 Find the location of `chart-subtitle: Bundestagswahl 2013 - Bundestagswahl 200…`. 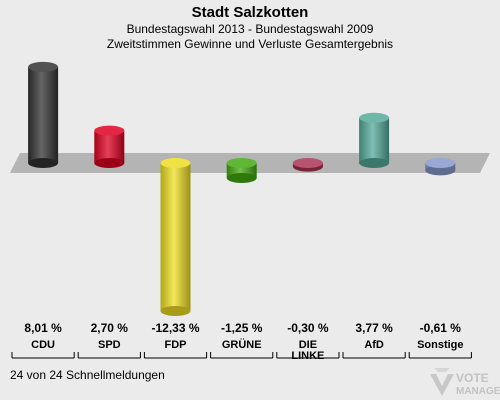

chart-subtitle: Bundestagswahl 2013 - Bundestagswahl 200… is located at coordinates (250, 29).